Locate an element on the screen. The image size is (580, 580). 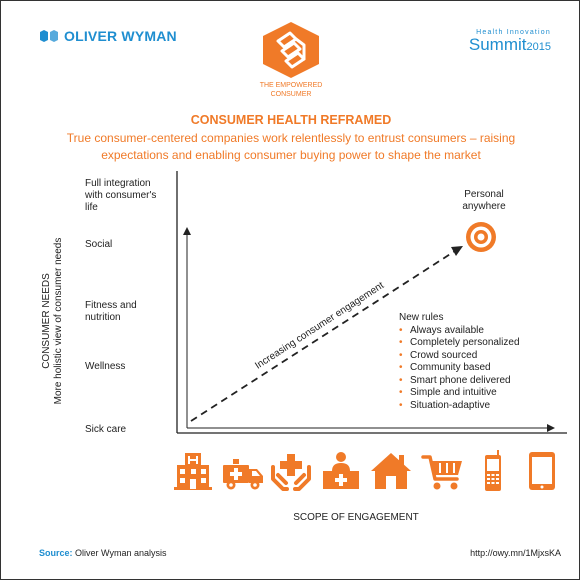
rule-item: Always available is located at coordinates (459, 331).